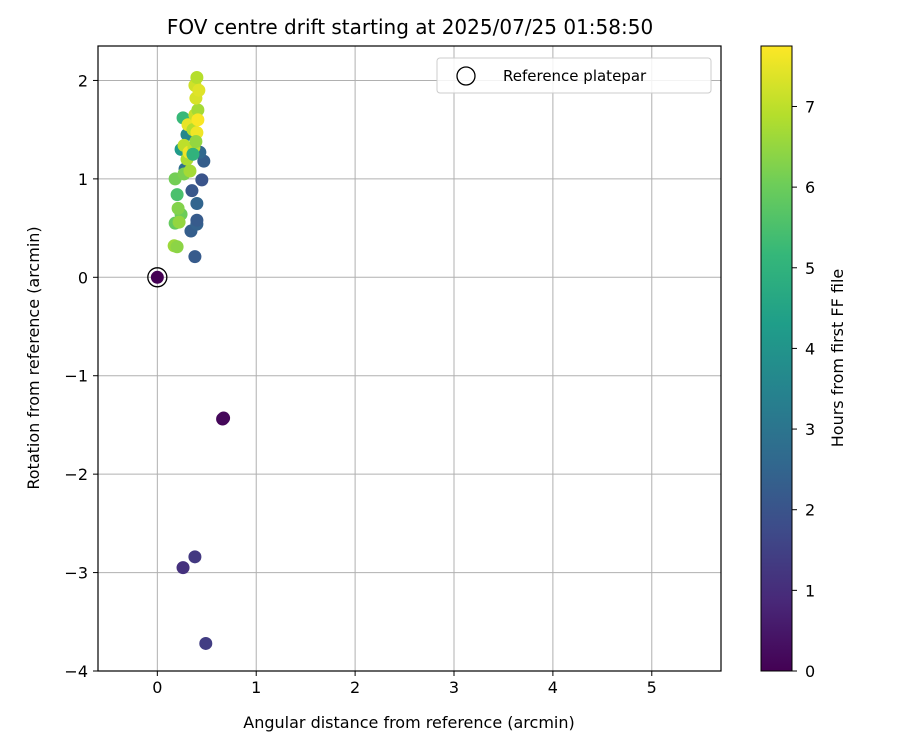 The height and width of the screenshot is (750, 900). Describe the element at coordinates (803, 389) in the screenshot. I see `colorbar-ticks: 0 1 2 3 4 5 6 7` at that location.